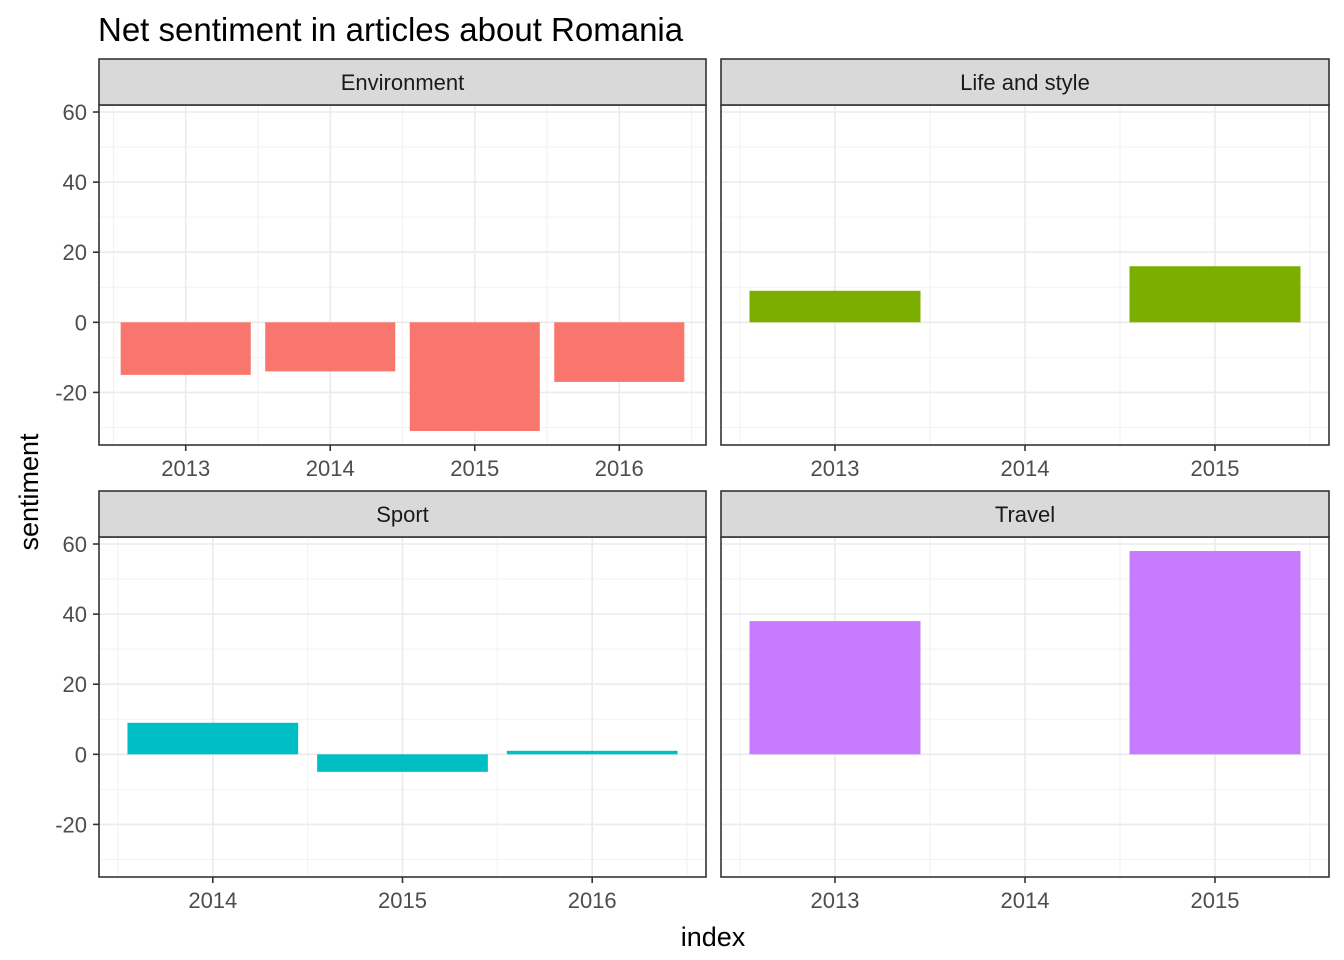  What do you see at coordinates (330, 347) in the screenshot?
I see `bar-environment-2014` at bounding box center [330, 347].